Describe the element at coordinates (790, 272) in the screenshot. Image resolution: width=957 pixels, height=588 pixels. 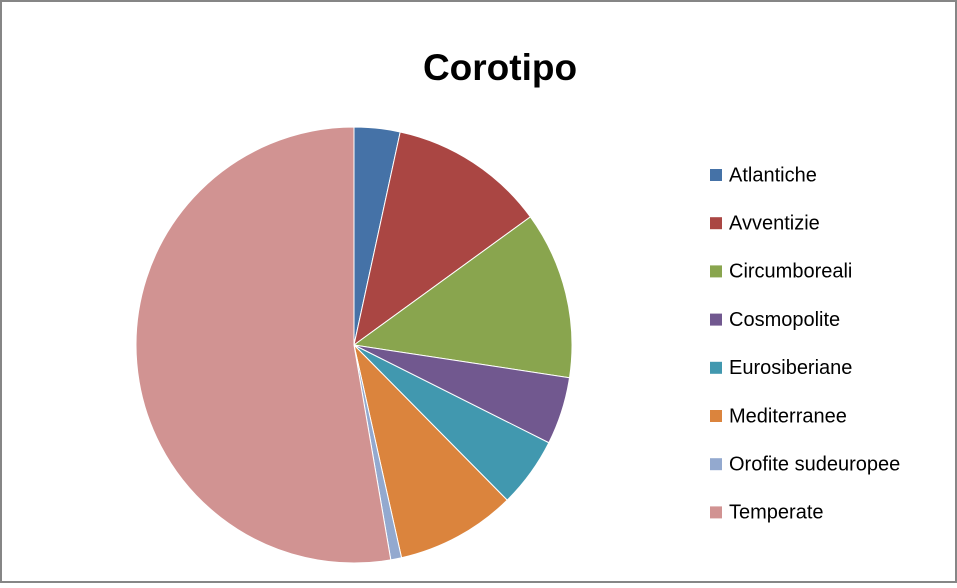
I see `legend-label: Circumboreali` at that location.